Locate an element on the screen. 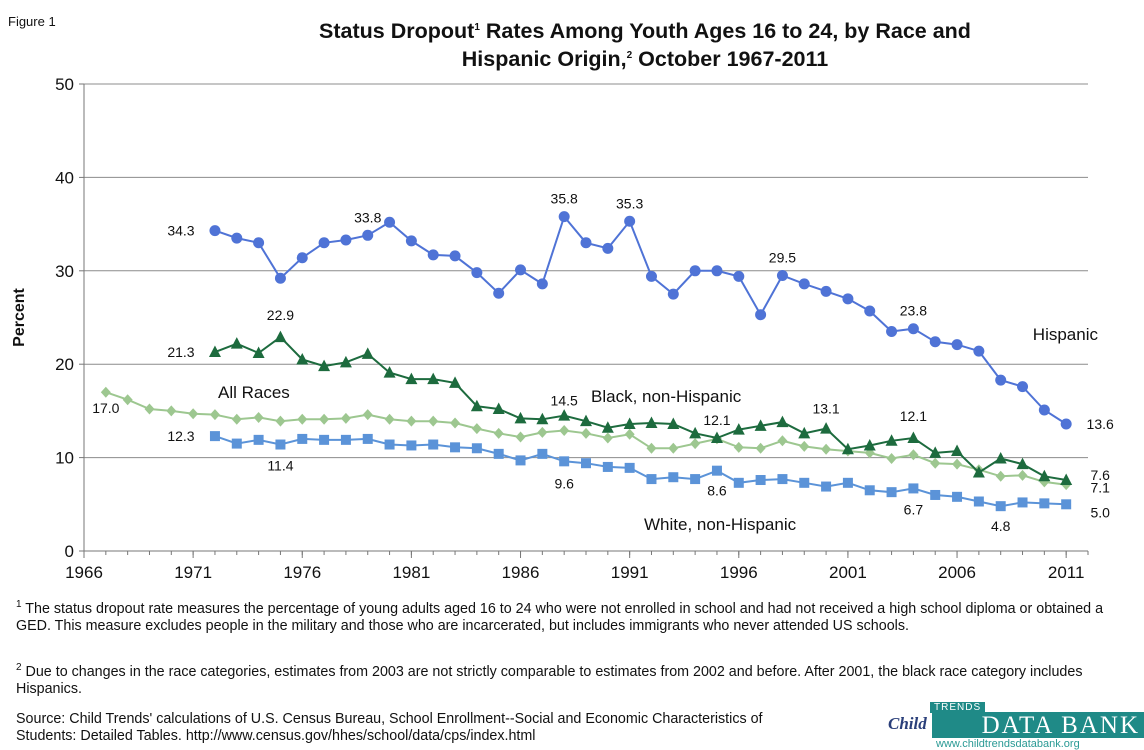 The width and height of the screenshot is (1144, 750). data-label-s3-1972: 12.3 is located at coordinates (180, 436).